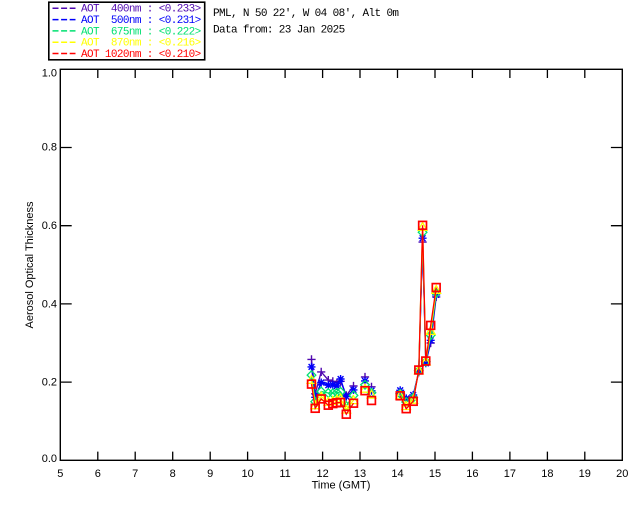 This screenshot has height=512, width=640. Describe the element at coordinates (60, 474) in the screenshot. I see `svg-text: 5` at that location.